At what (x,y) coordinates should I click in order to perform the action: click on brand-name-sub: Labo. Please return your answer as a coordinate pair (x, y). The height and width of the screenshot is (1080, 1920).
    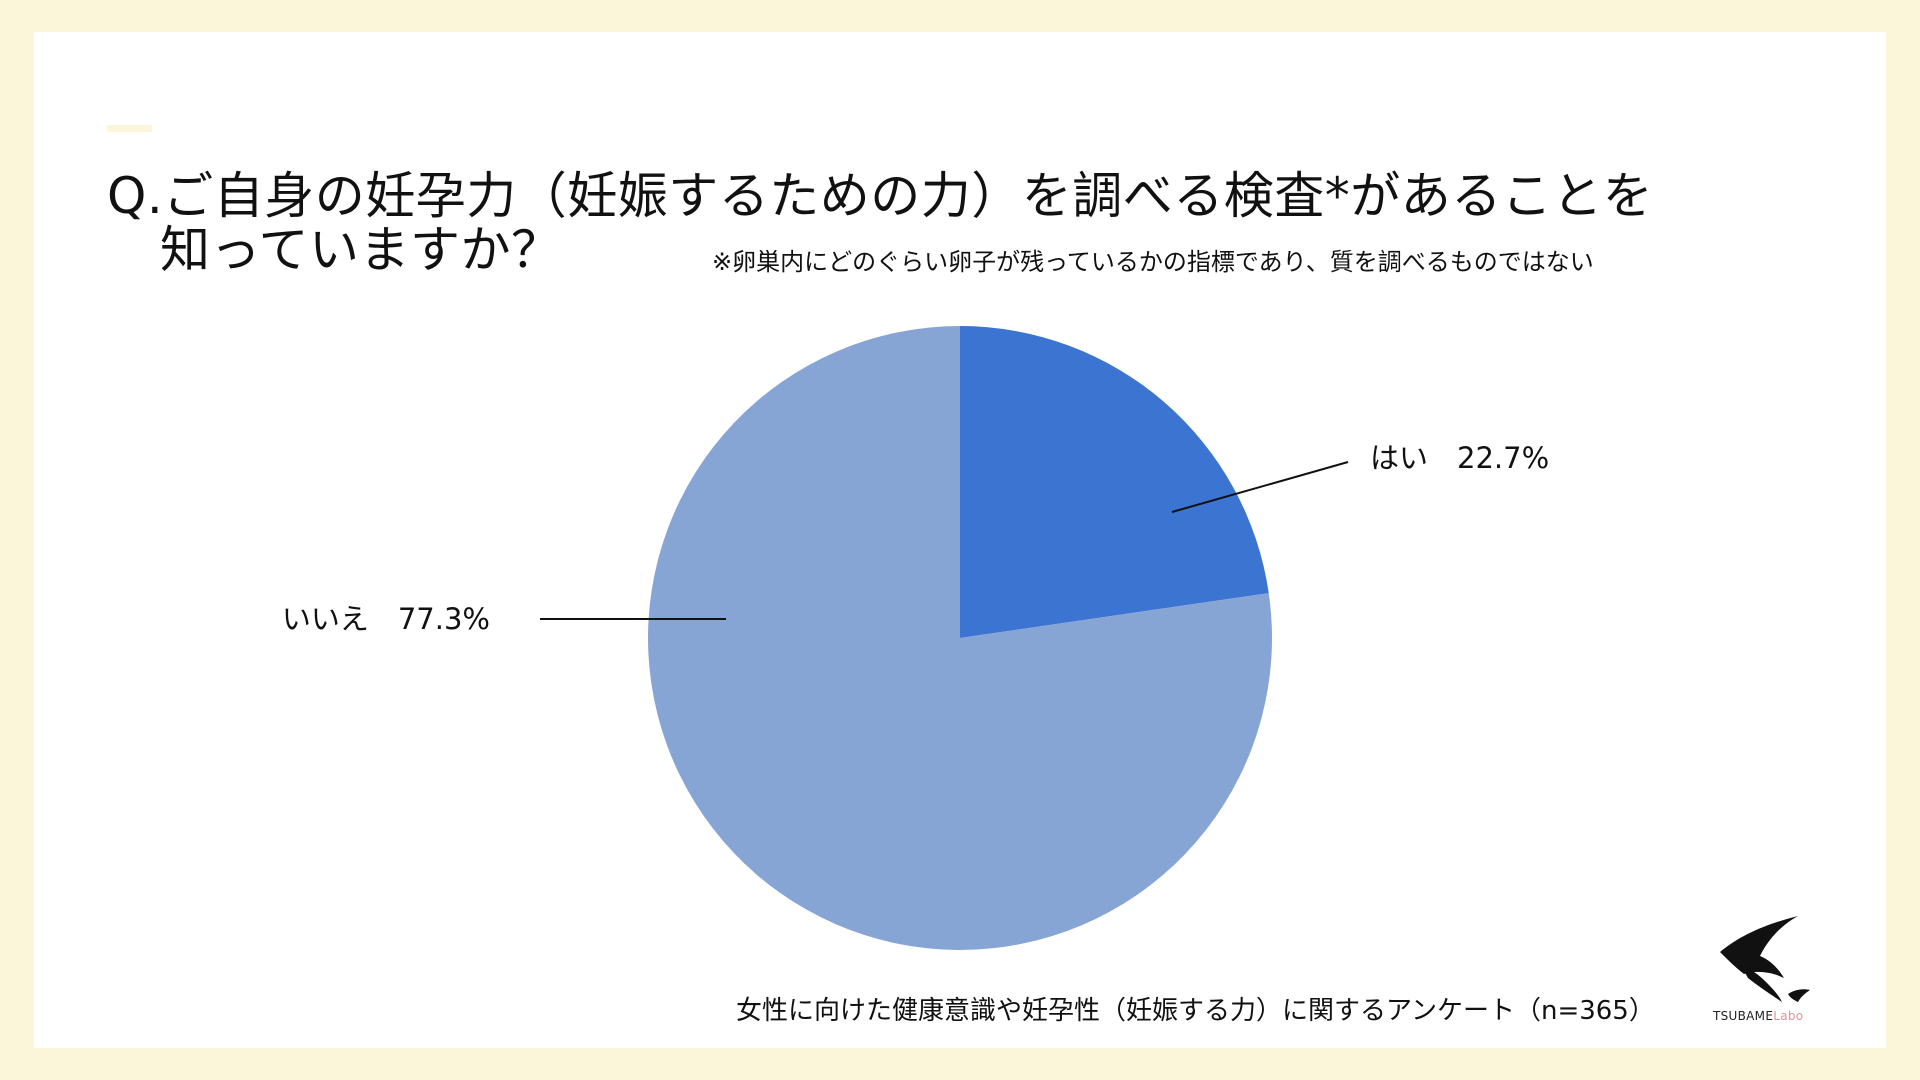
    Looking at the image, I should click on (1788, 1016).